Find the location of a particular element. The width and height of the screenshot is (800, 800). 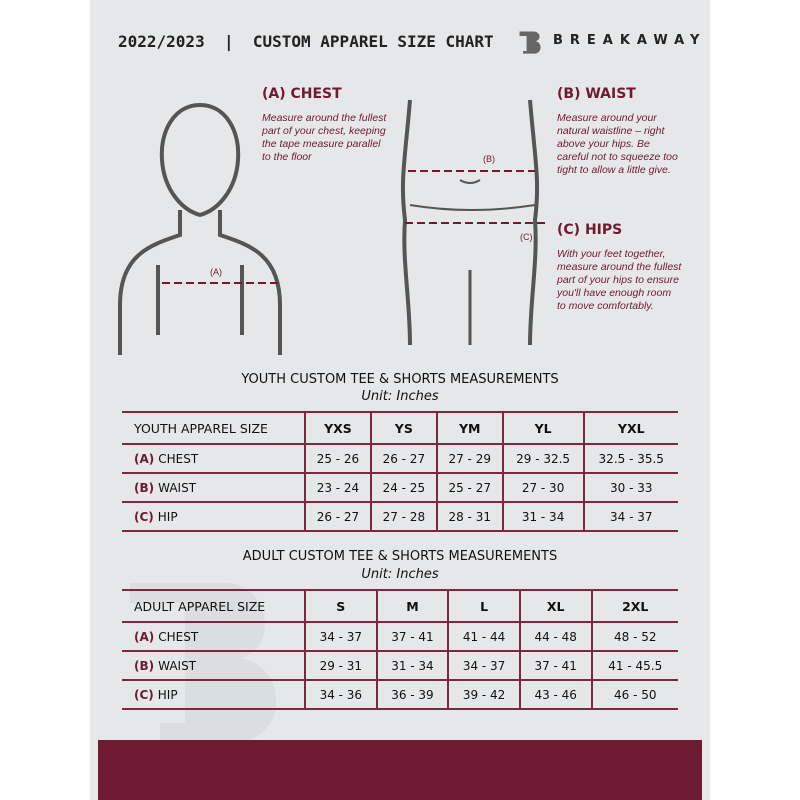

hips-marker: (C) is located at coordinates (526, 237).